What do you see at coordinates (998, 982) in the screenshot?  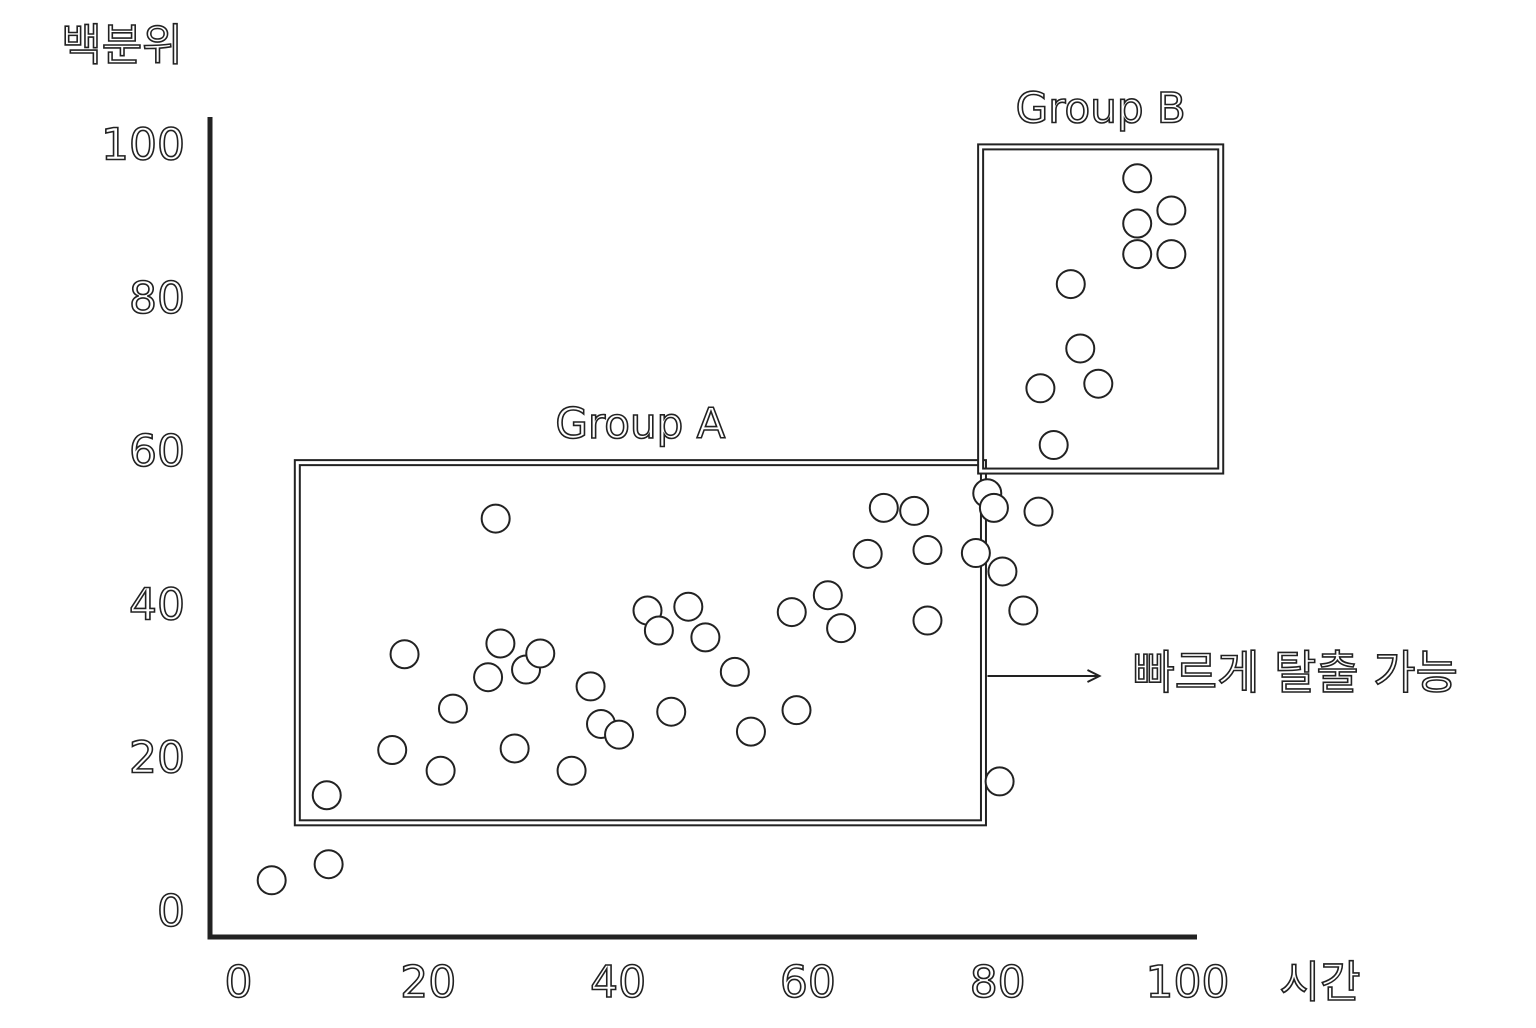 I see `x-tick-label: 80` at bounding box center [998, 982].